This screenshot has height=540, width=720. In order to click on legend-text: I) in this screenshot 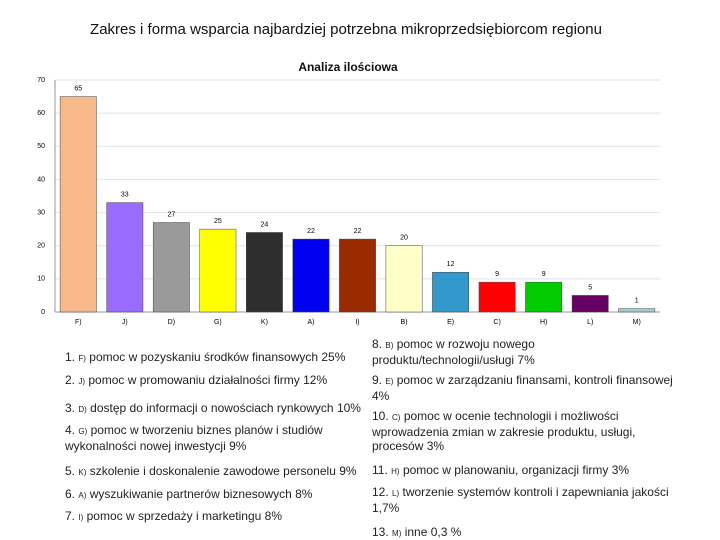, I will do `click(81, 517)`.